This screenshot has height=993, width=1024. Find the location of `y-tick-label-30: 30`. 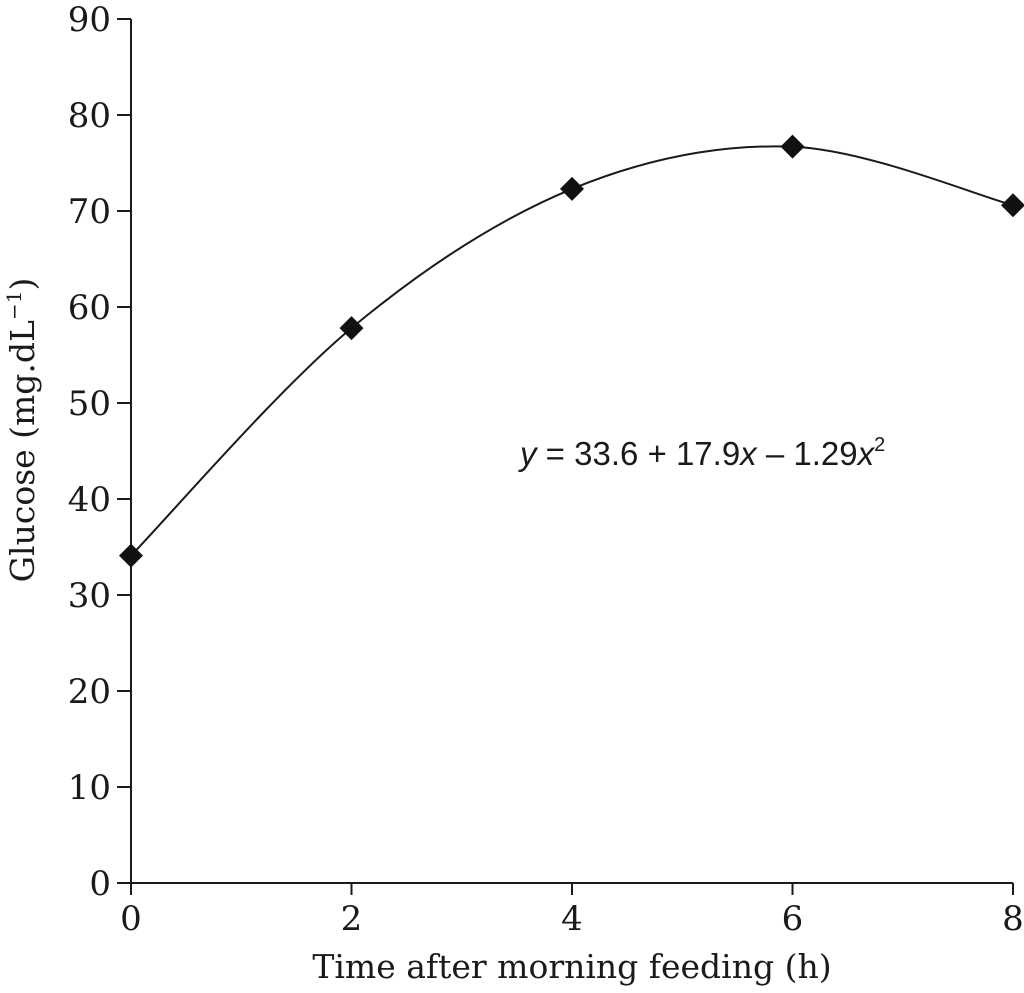

y-tick-label-30: 30 is located at coordinates (89, 596).